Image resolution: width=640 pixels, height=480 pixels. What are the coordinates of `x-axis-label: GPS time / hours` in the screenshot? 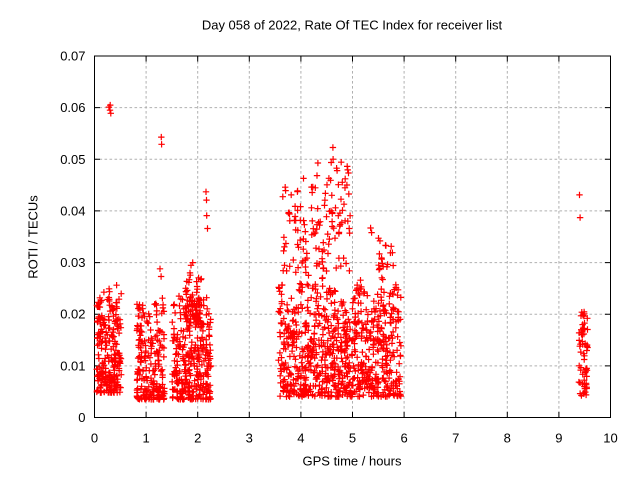 It's located at (352, 461).